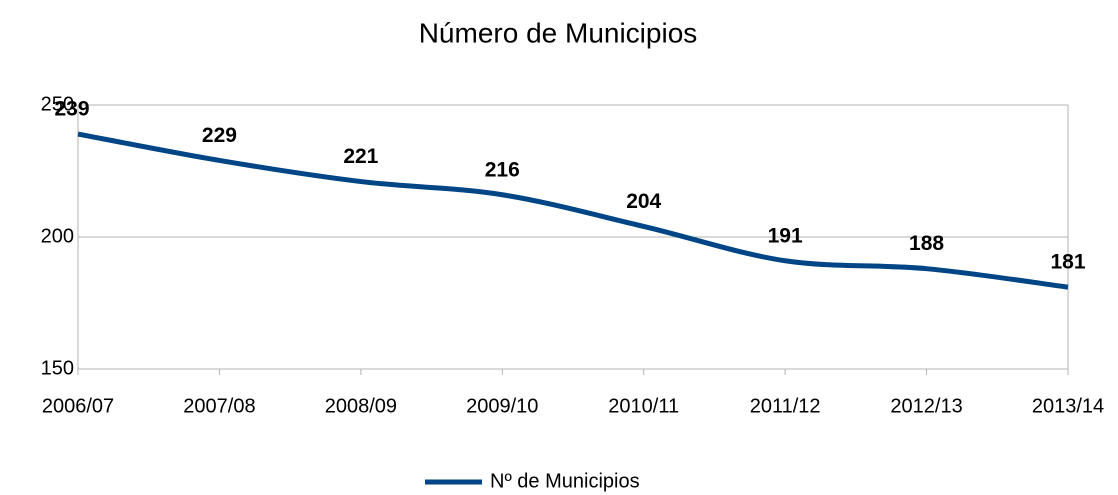 Image resolution: width=1118 pixels, height=495 pixels. I want to click on data-label: 216, so click(502, 169).